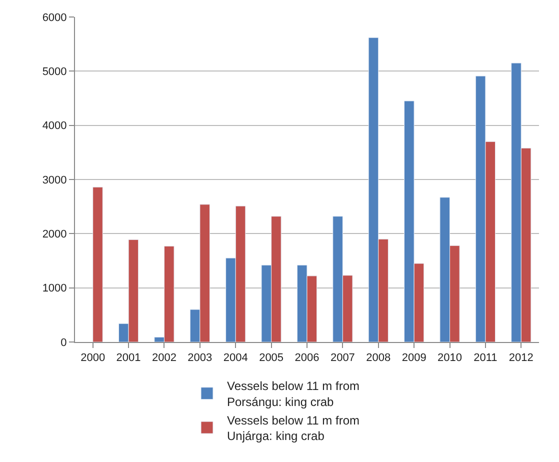 This screenshot has width=559, height=462. What do you see at coordinates (307, 358) in the screenshot?
I see `x-tick-label: 2006` at bounding box center [307, 358].